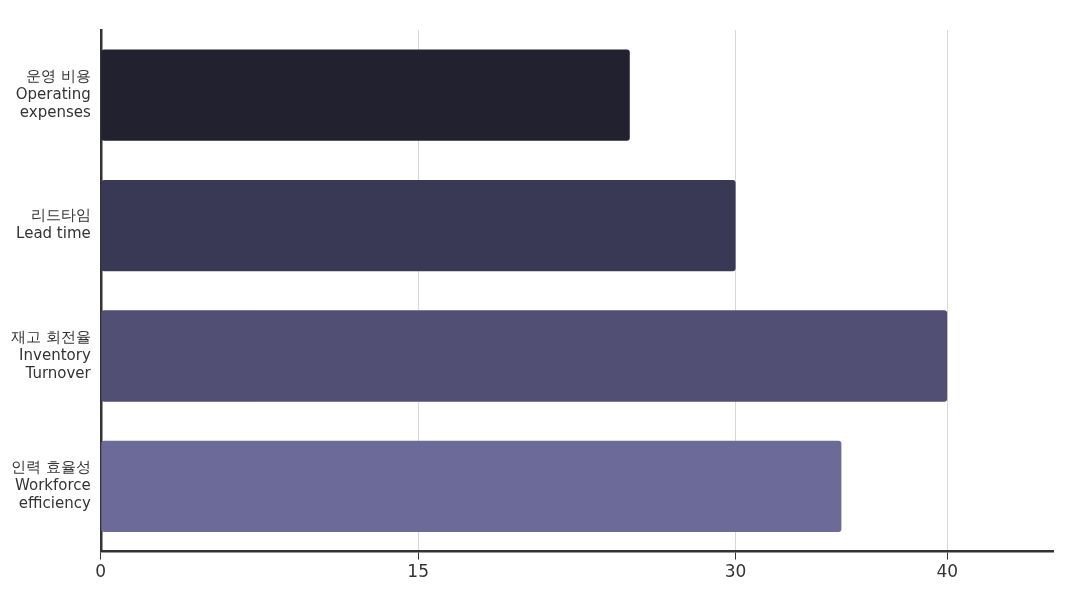 The height and width of the screenshot is (590, 1075). Describe the element at coordinates (53, 224) in the screenshot. I see `y-tick-label: 리드타임 Lead time` at that location.